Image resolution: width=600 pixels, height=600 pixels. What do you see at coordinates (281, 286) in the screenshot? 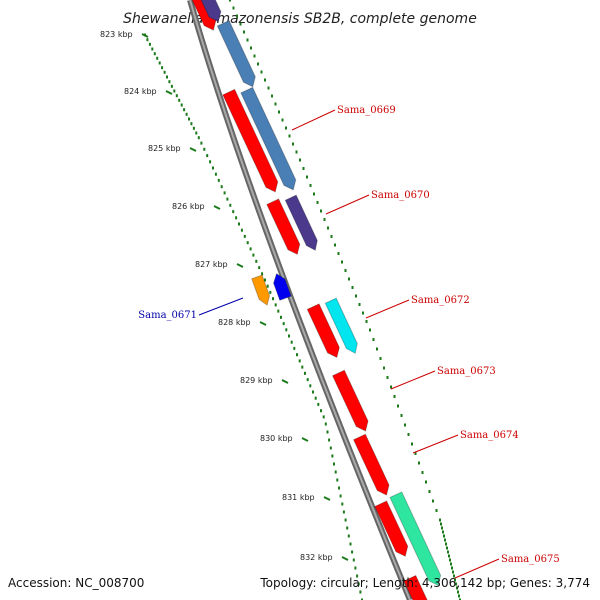
I see `gene-darkblue-arrow` at bounding box center [281, 286].